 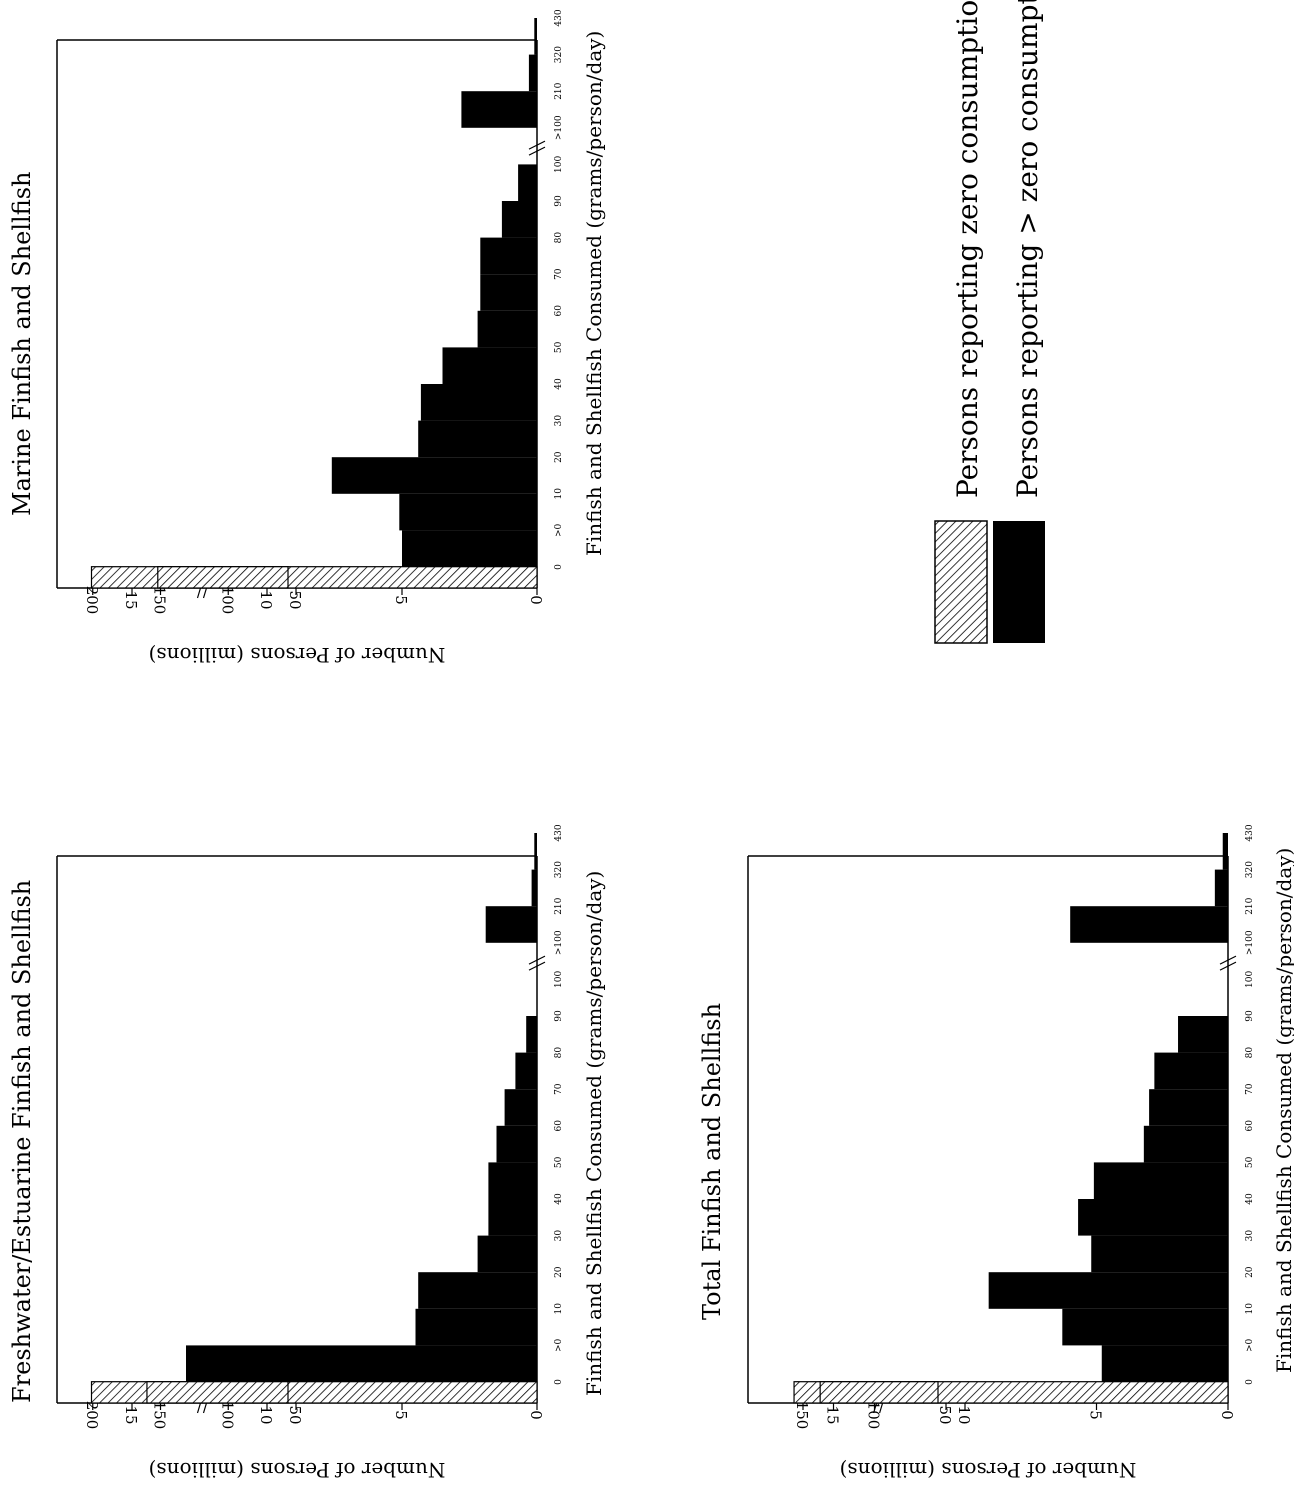 What do you see at coordinates (1027, 249) in the screenshot?
I see `legend-label-nonzero: Persons reporting > zero consumption` at bounding box center [1027, 249].